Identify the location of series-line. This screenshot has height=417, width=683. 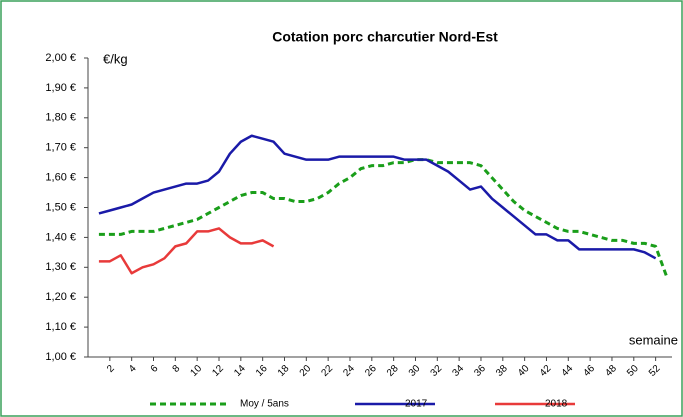
(186, 251).